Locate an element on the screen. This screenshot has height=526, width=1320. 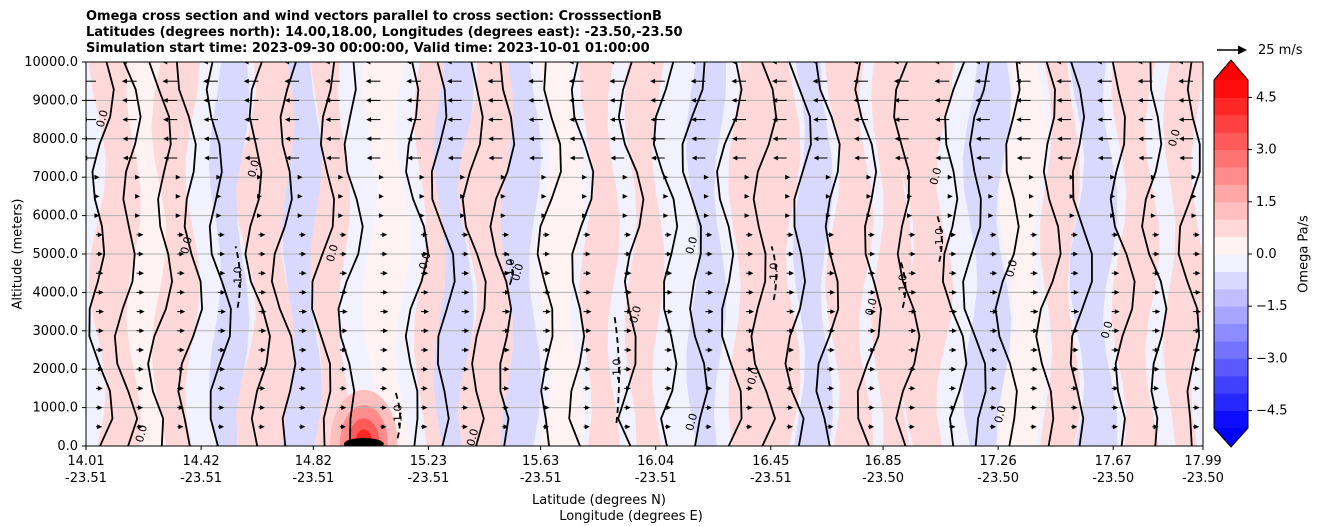
vector-key-head is located at coordinates (1242, 50).